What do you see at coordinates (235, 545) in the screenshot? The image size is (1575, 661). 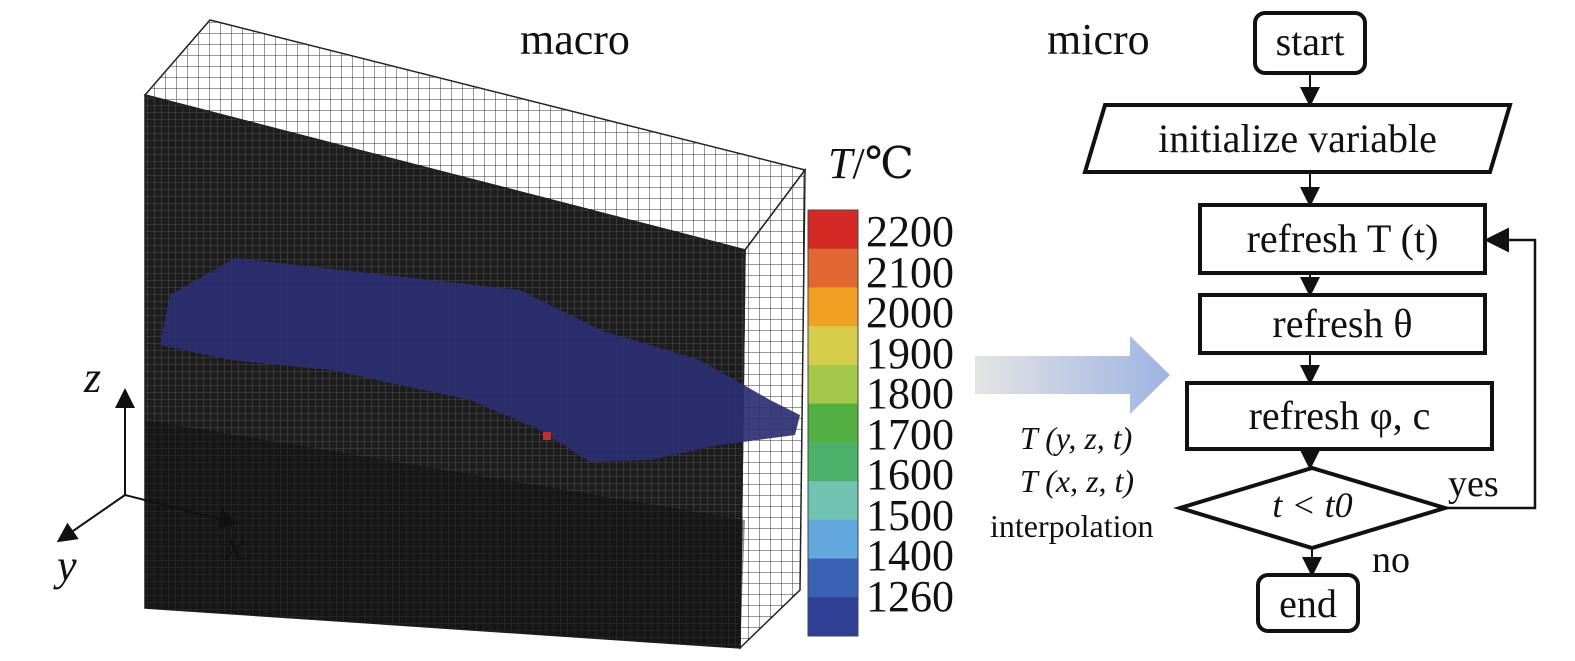 I see `axis-label-x: x` at bounding box center [235, 545].